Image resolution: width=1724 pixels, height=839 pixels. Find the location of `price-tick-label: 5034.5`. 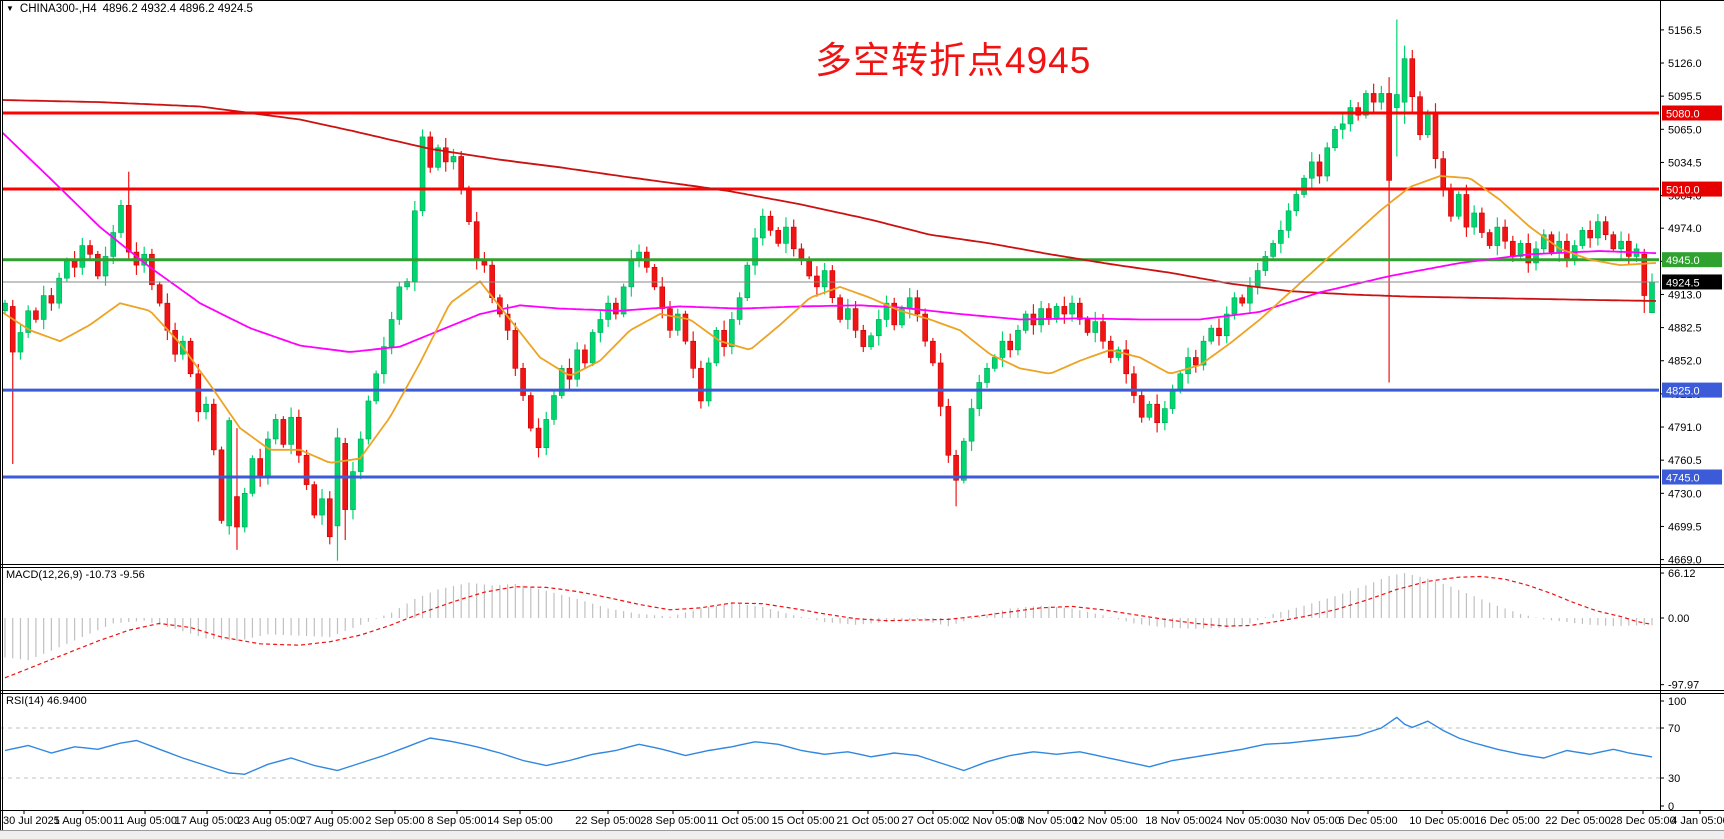

price-tick-label: 5034.5 is located at coordinates (1685, 163).